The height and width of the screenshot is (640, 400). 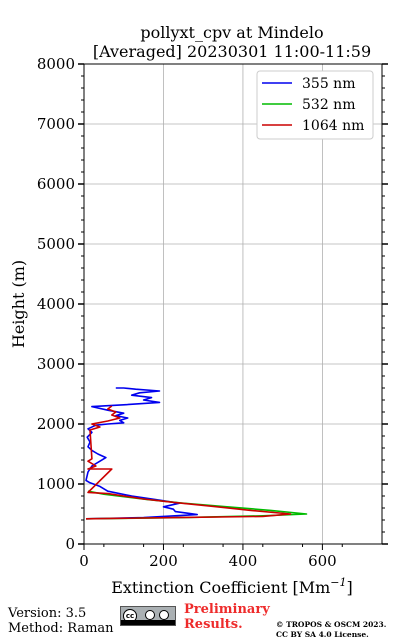 I want to click on x-tick-label: 0, so click(x=84, y=561).